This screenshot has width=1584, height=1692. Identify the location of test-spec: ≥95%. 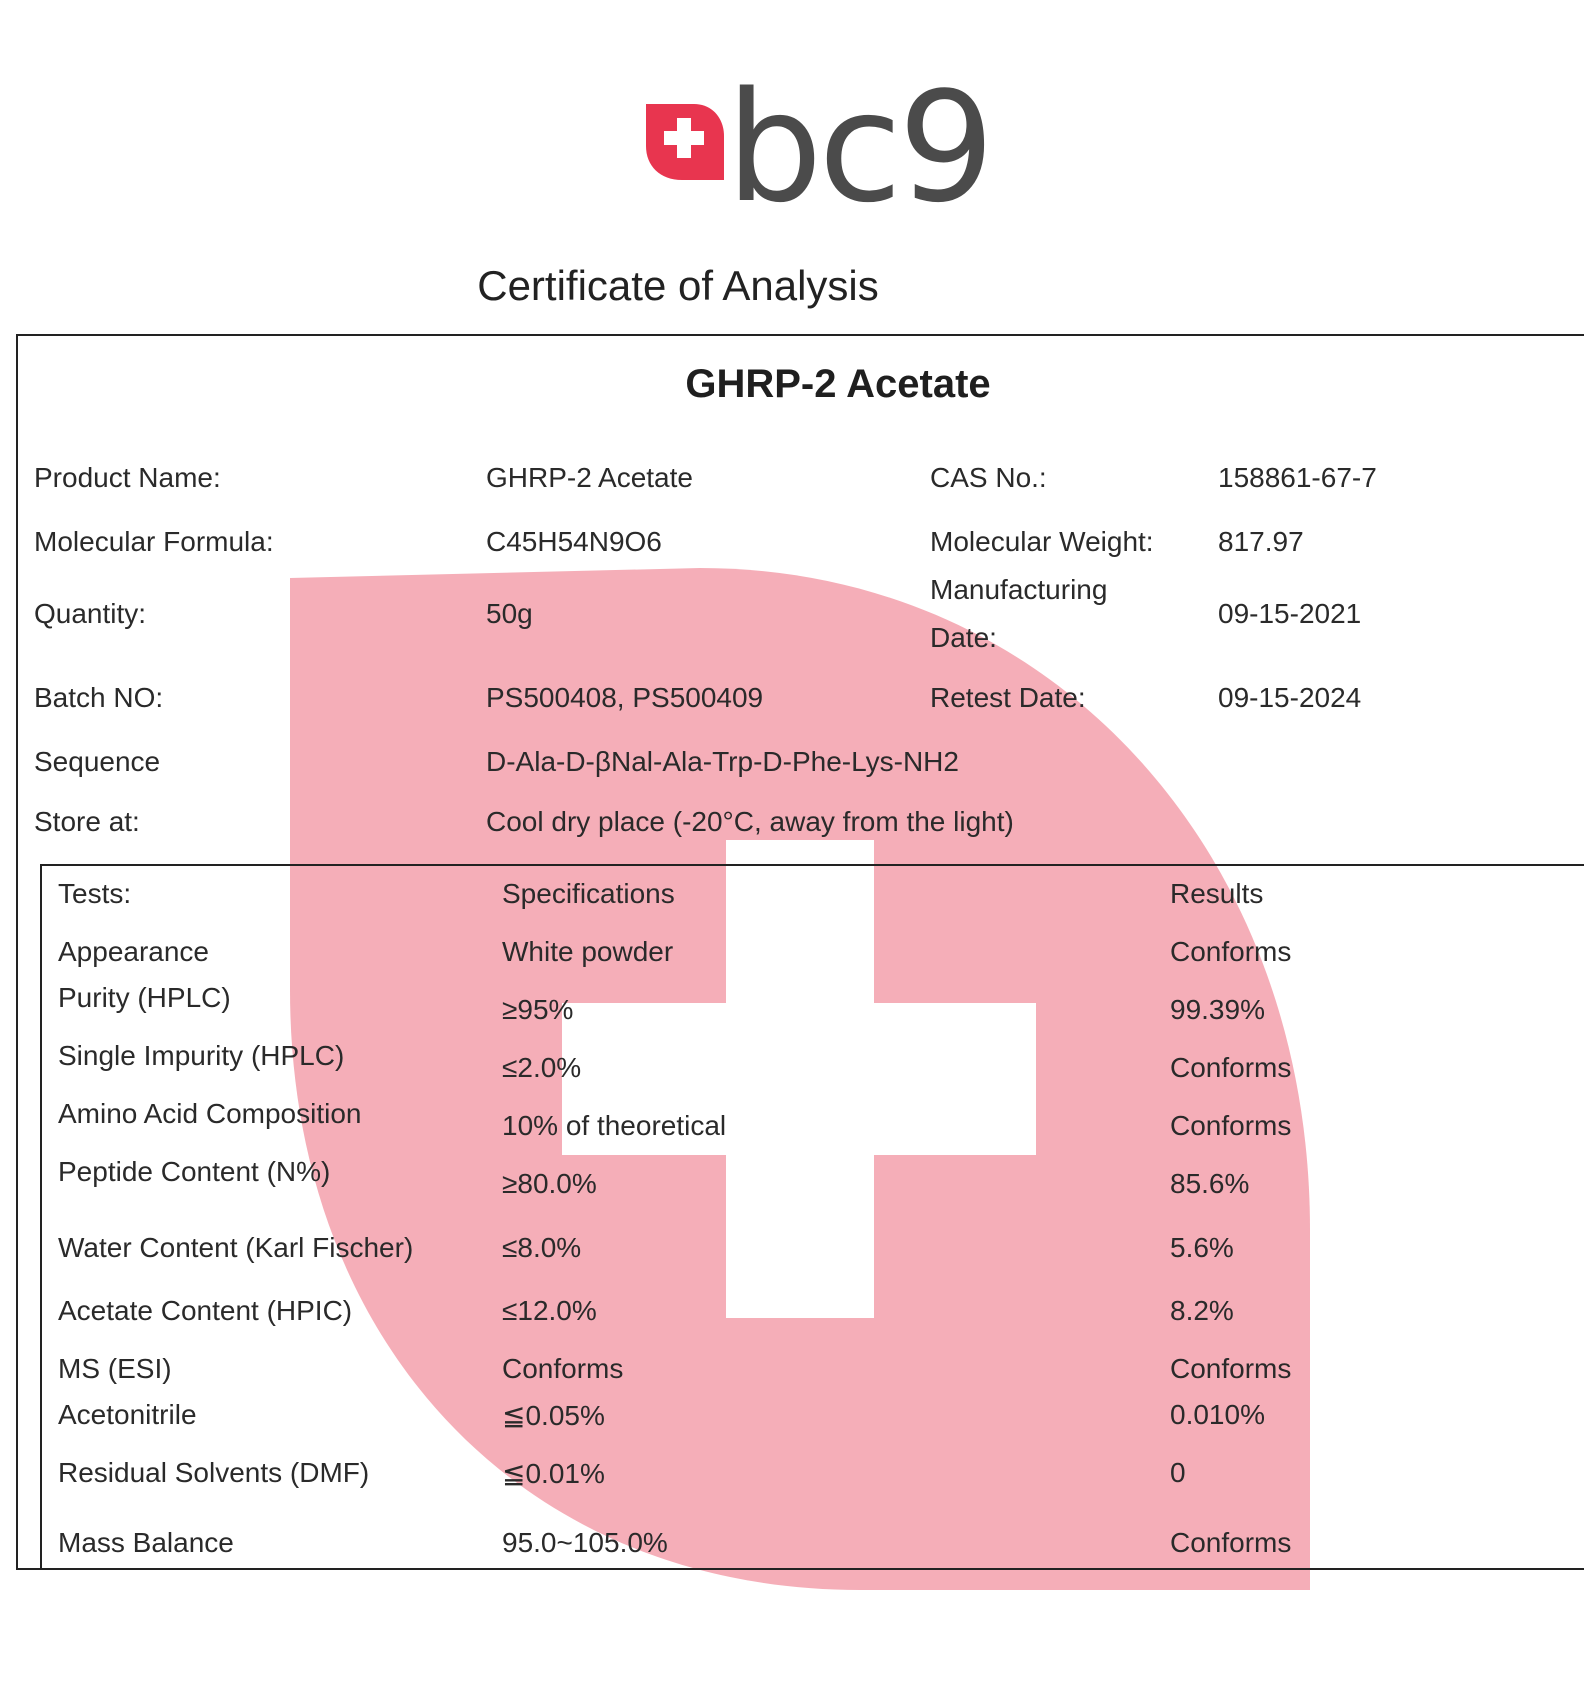
(538, 1009).